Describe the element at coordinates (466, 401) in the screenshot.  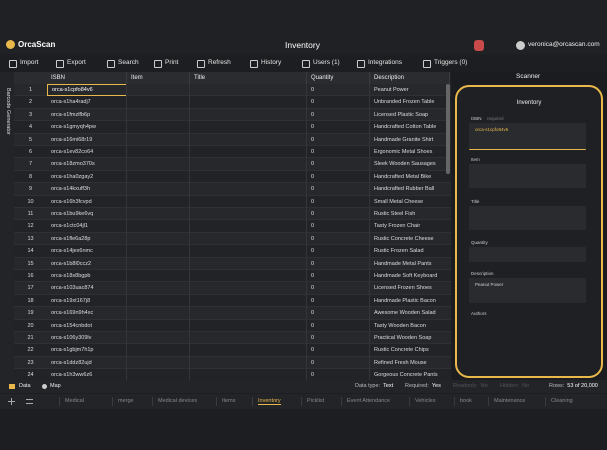
I see `tab: book` at that location.